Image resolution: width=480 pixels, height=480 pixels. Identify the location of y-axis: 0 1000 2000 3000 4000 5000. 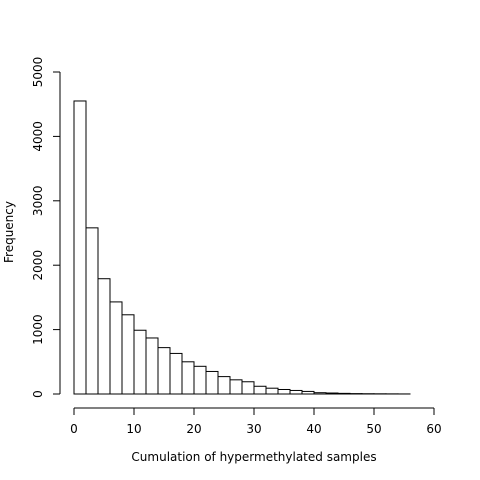
(46, 227).